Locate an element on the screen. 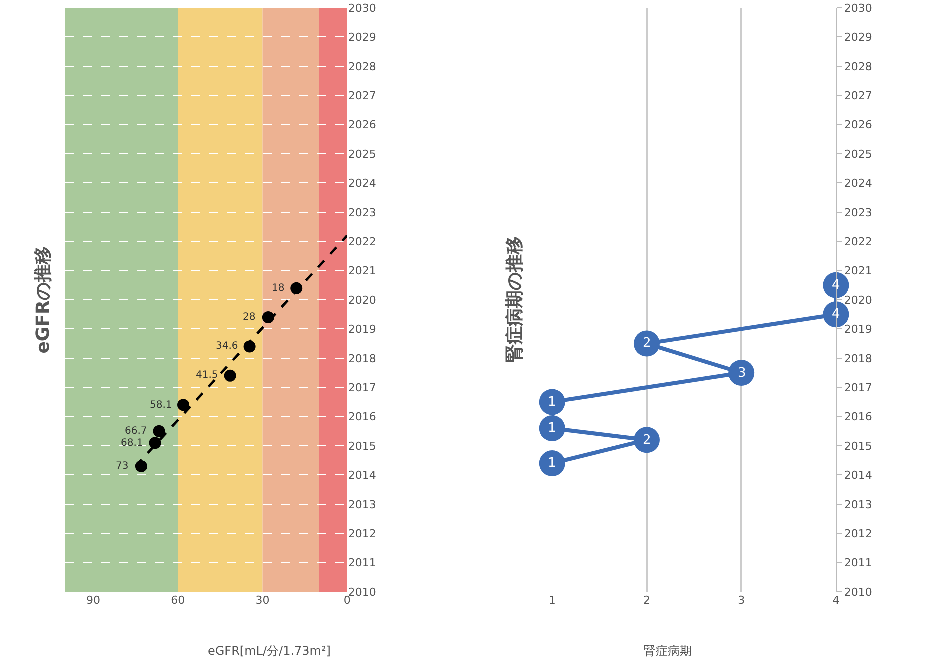 The image size is (926, 666). data-label: 58.1 is located at coordinates (161, 405).